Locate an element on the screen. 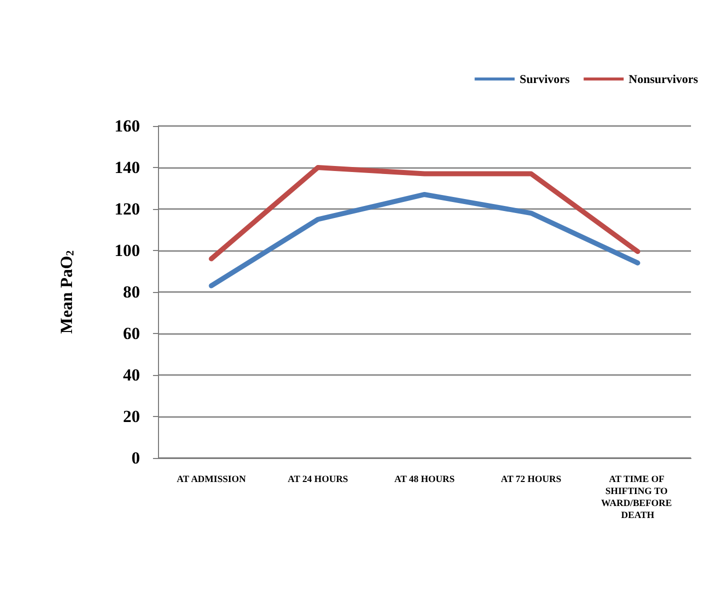 The height and width of the screenshot is (589, 723). y-tick-label: 100 is located at coordinates (127, 250).